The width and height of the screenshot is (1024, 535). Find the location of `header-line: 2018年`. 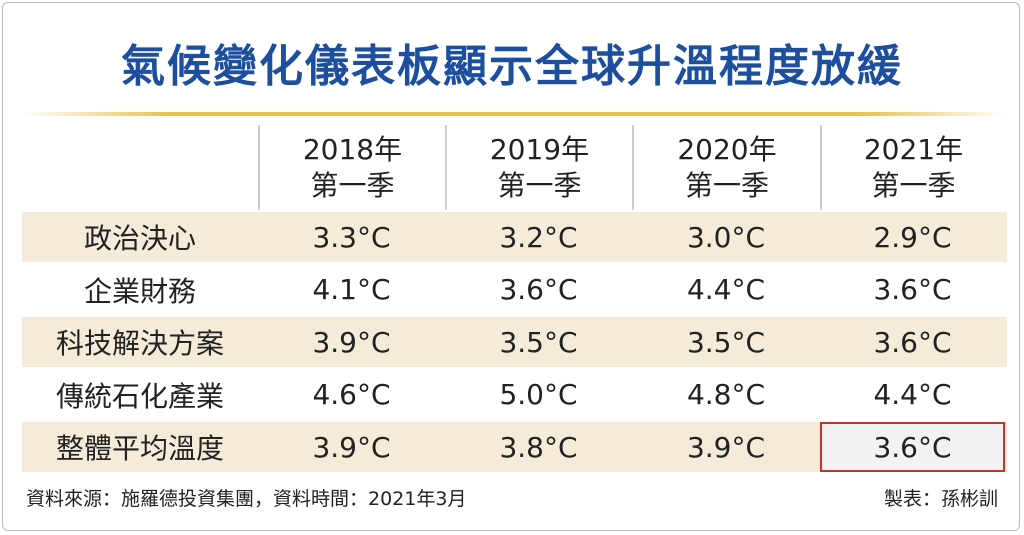

header-line: 2018年 is located at coordinates (352, 149).